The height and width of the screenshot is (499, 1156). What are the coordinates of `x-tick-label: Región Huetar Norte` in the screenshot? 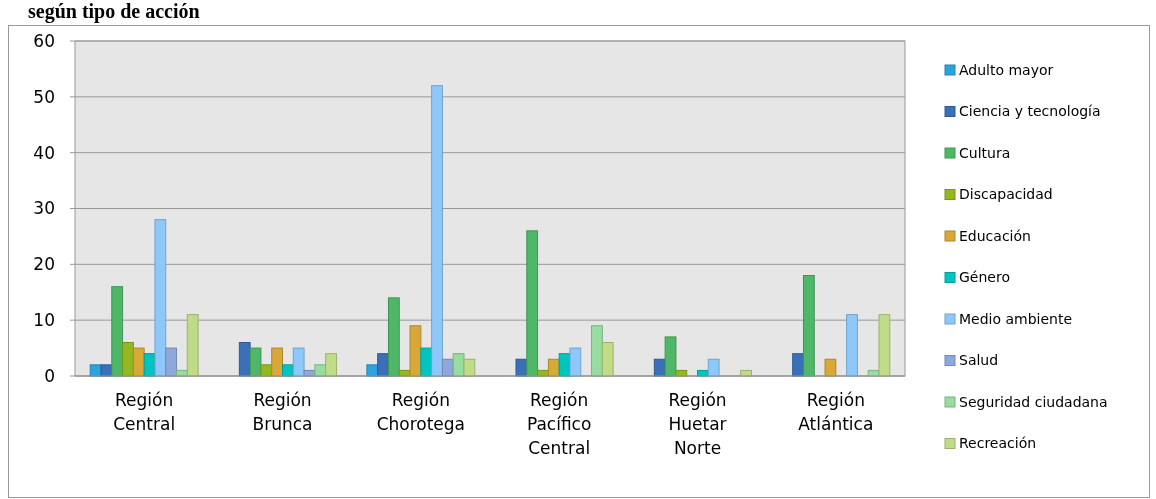 It's located at (697, 423).